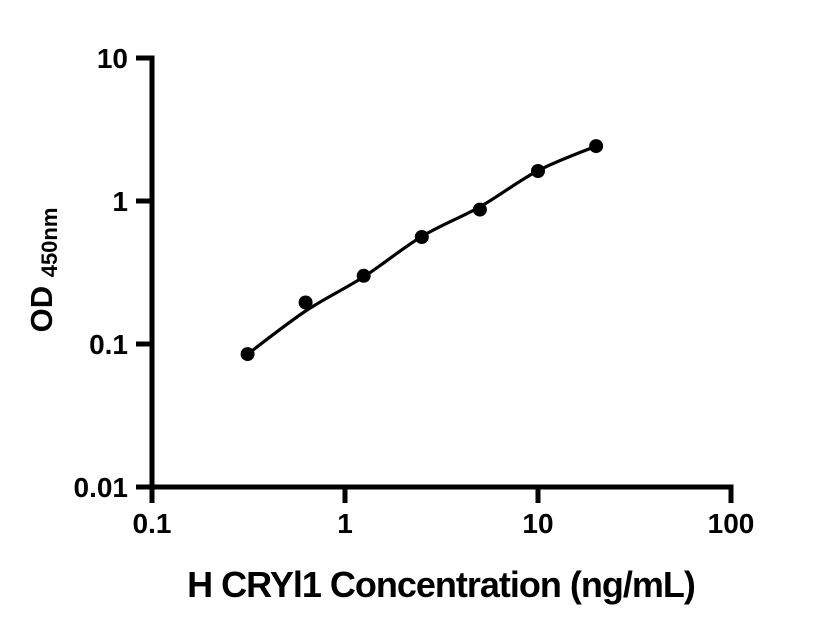 Image resolution: width=816 pixels, height=640 pixels. I want to click on y-tick-label: 1, so click(120, 201).